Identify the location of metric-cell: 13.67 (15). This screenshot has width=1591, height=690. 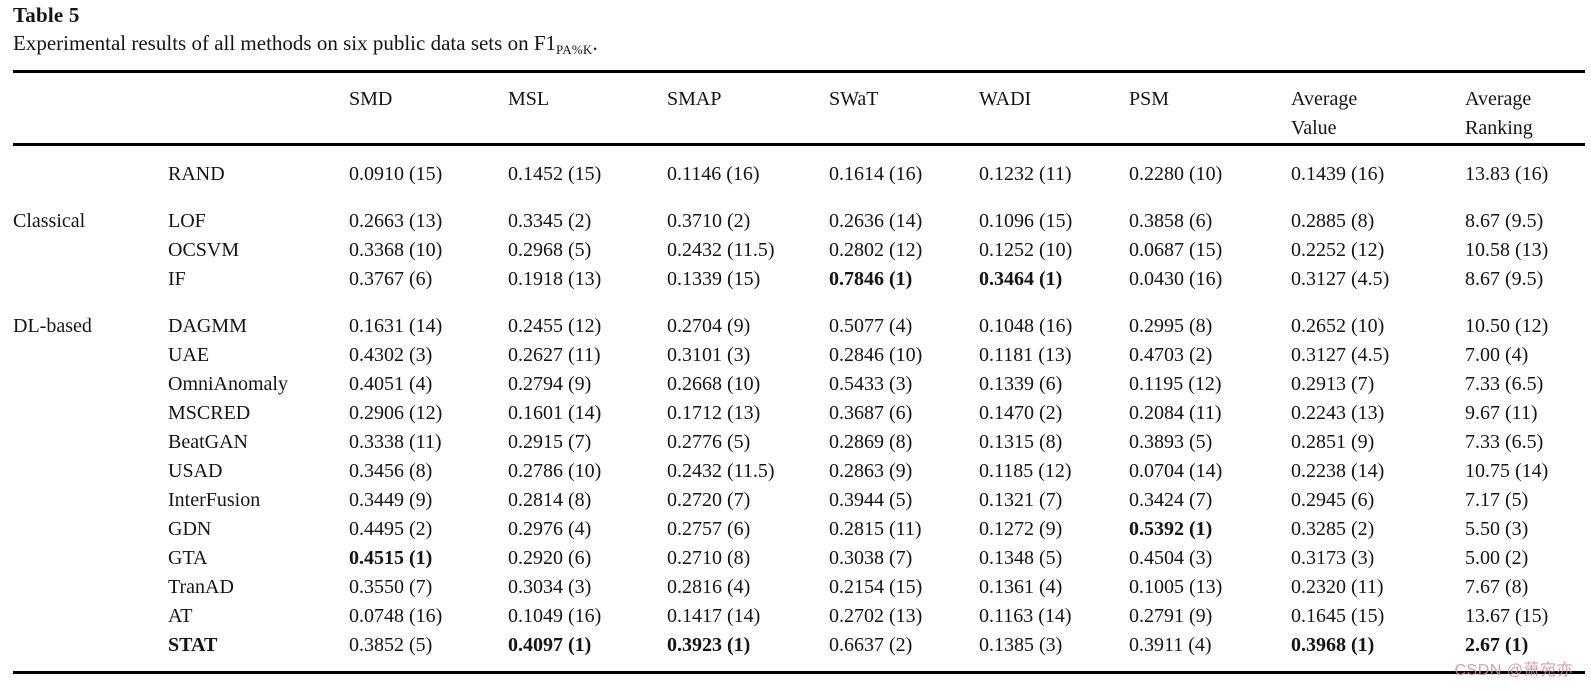
(1507, 616).